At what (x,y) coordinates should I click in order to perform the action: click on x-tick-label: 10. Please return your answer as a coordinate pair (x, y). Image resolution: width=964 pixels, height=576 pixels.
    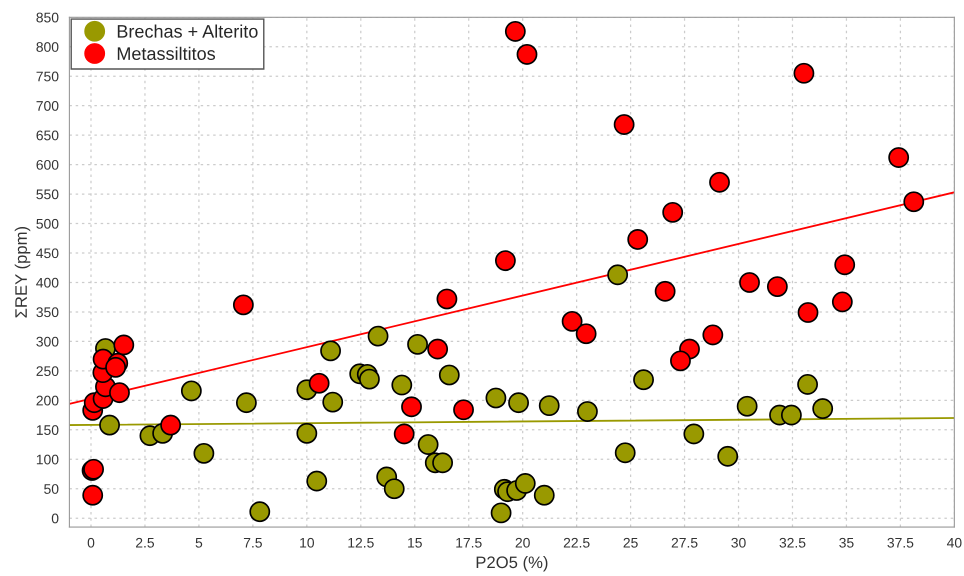
    Looking at the image, I should click on (307, 543).